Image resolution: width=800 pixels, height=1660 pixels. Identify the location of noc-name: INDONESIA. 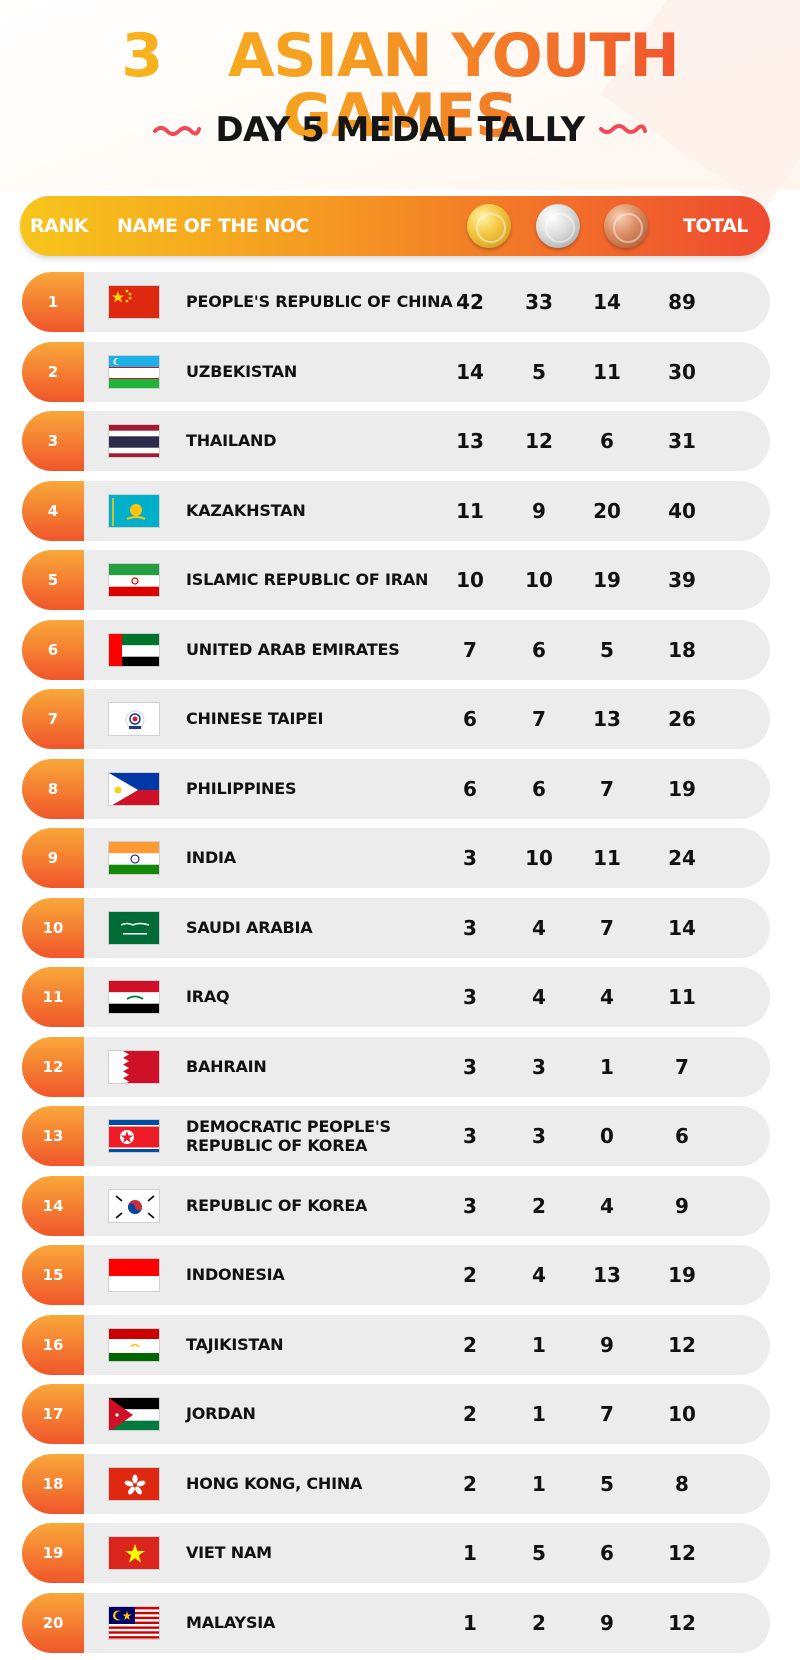
(235, 1275).